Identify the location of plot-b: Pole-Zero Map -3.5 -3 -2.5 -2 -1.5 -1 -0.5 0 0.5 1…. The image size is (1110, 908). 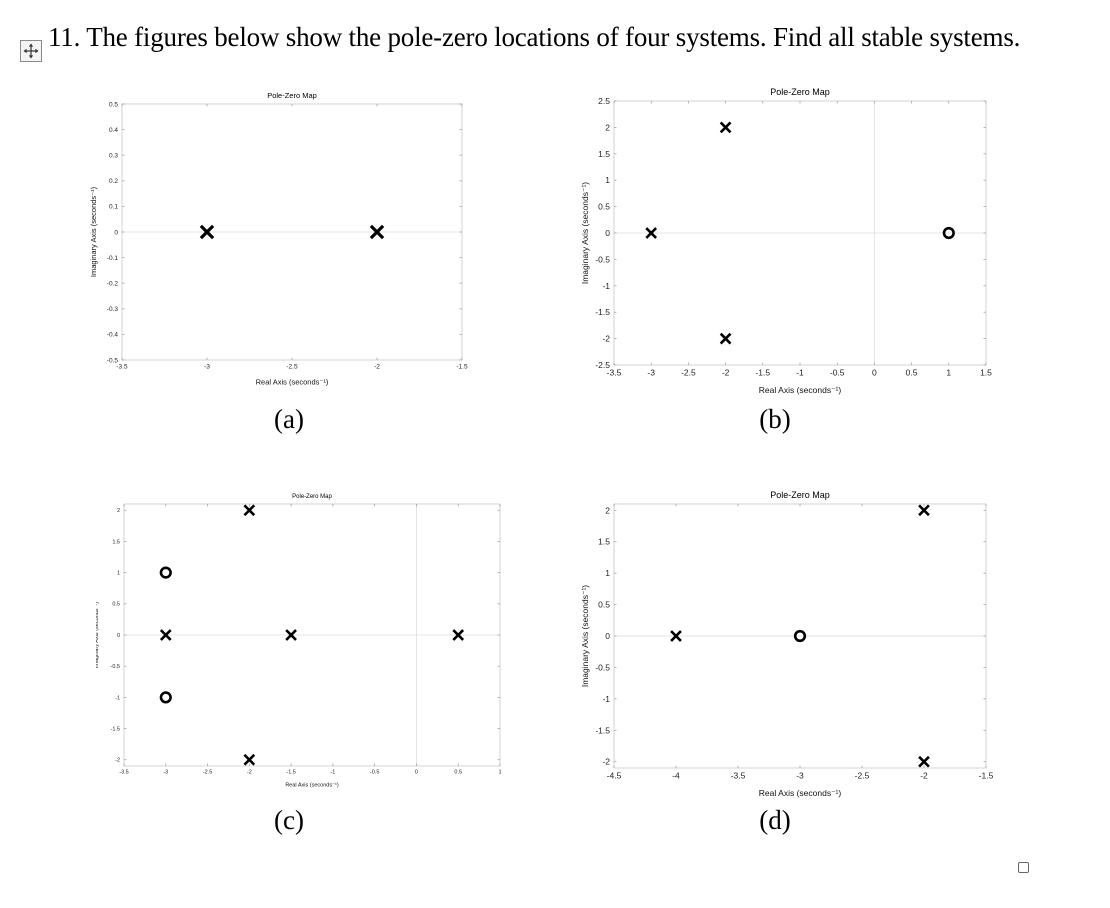
(786, 241).